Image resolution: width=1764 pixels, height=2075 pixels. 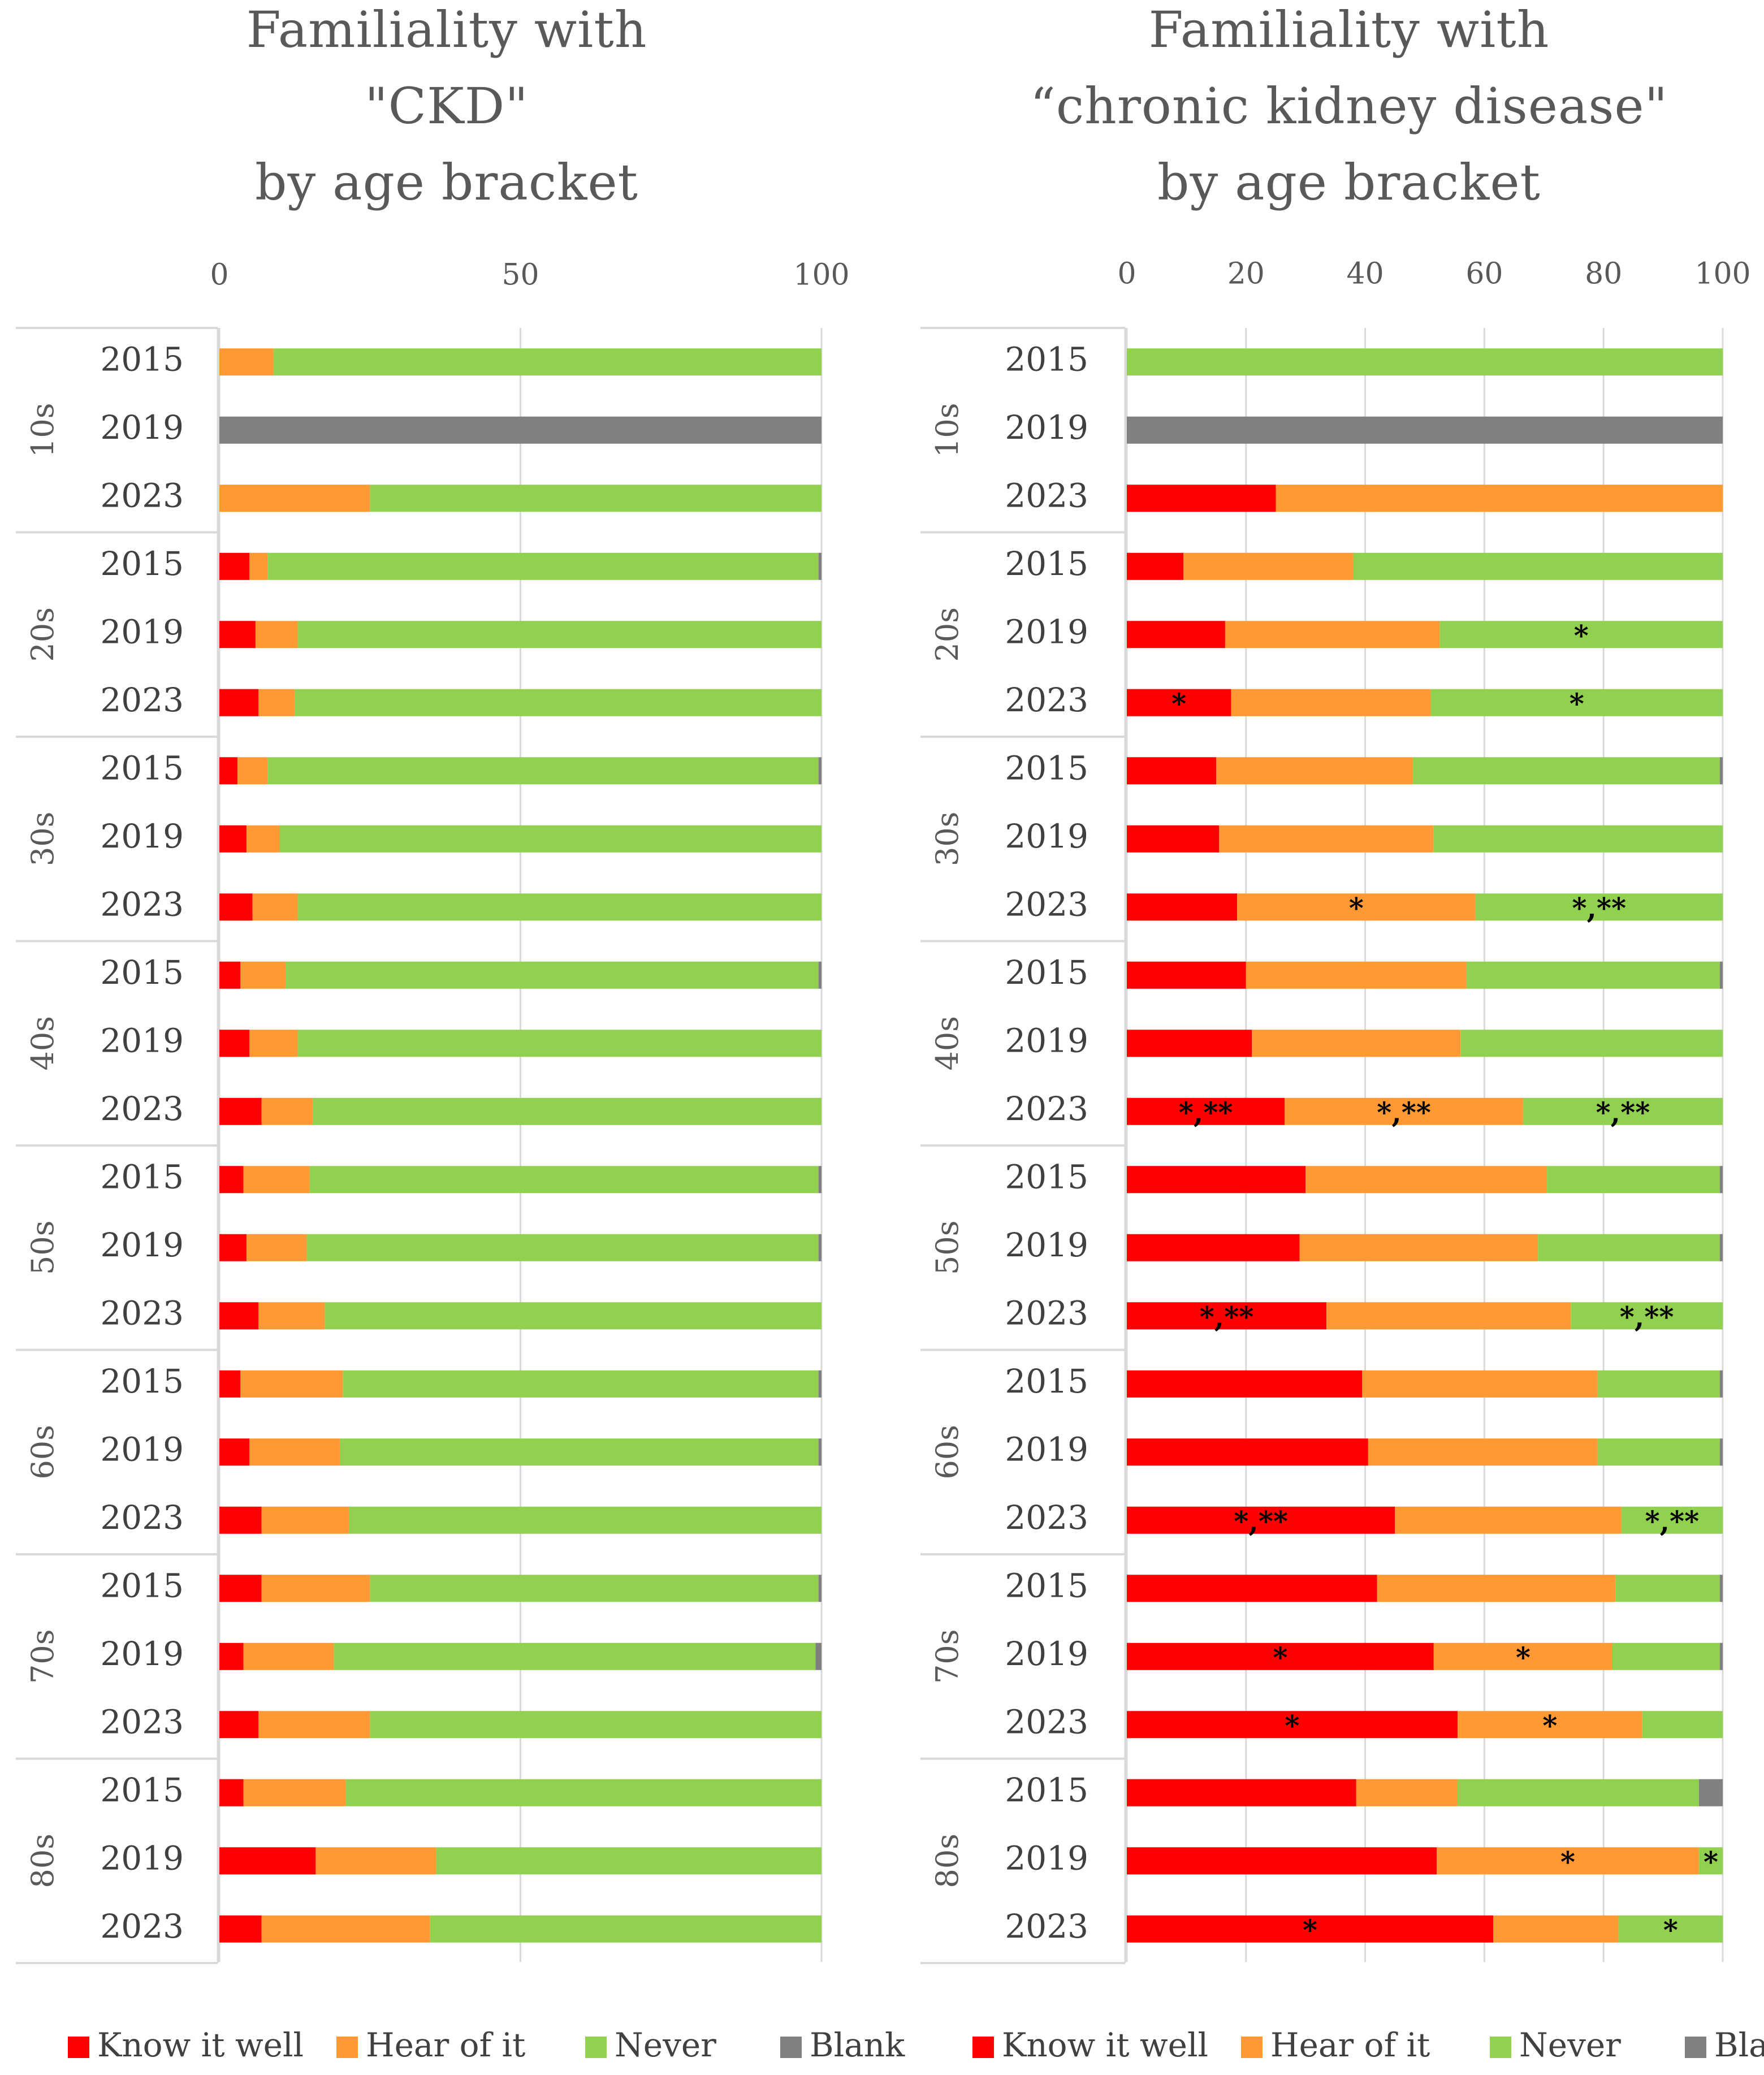 I want to click on group-label: 10s, so click(x=947, y=430).